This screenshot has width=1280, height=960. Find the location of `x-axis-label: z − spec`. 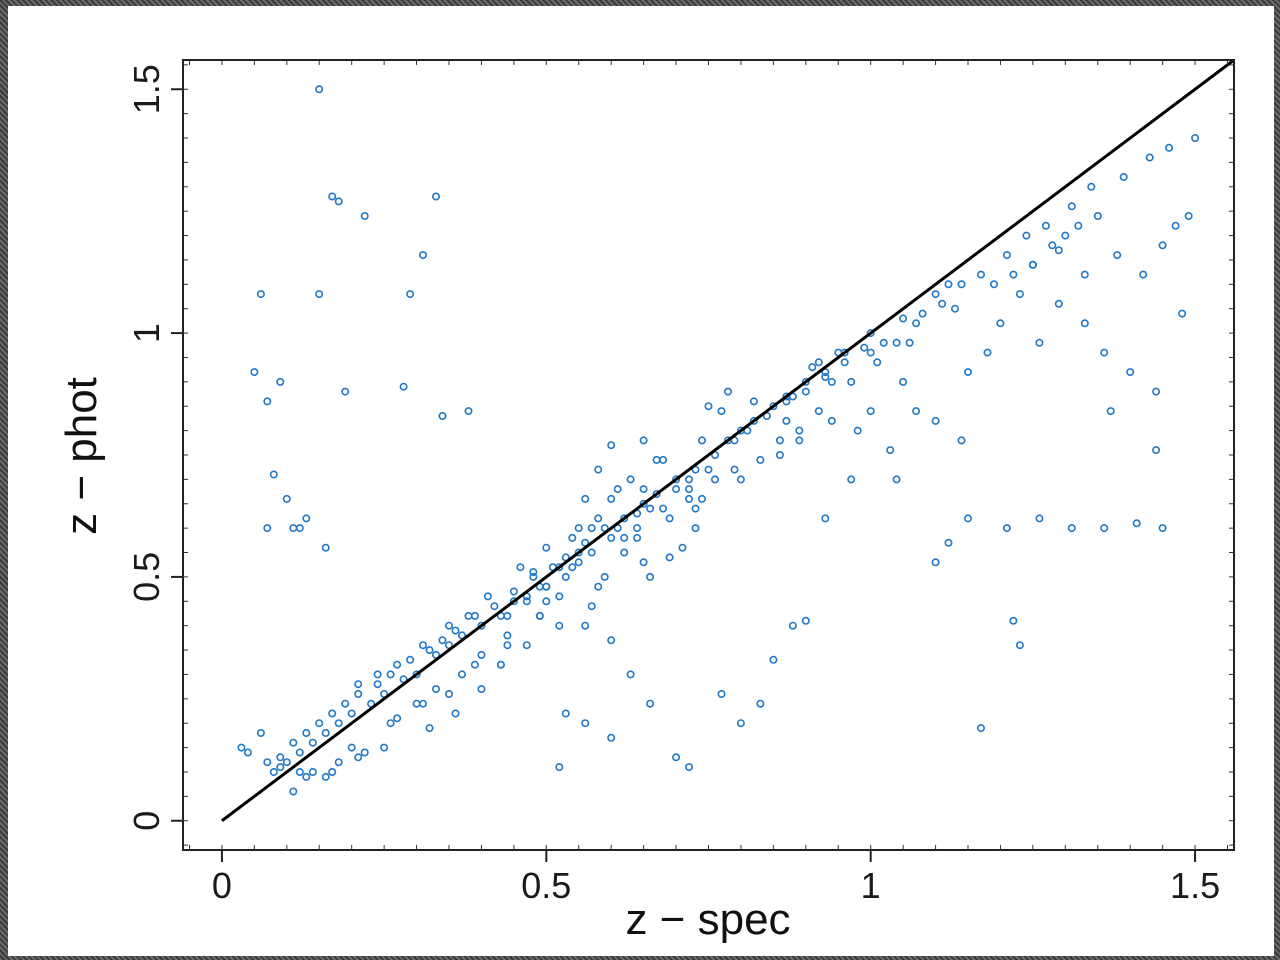

x-axis-label: z − spec is located at coordinates (707, 919).